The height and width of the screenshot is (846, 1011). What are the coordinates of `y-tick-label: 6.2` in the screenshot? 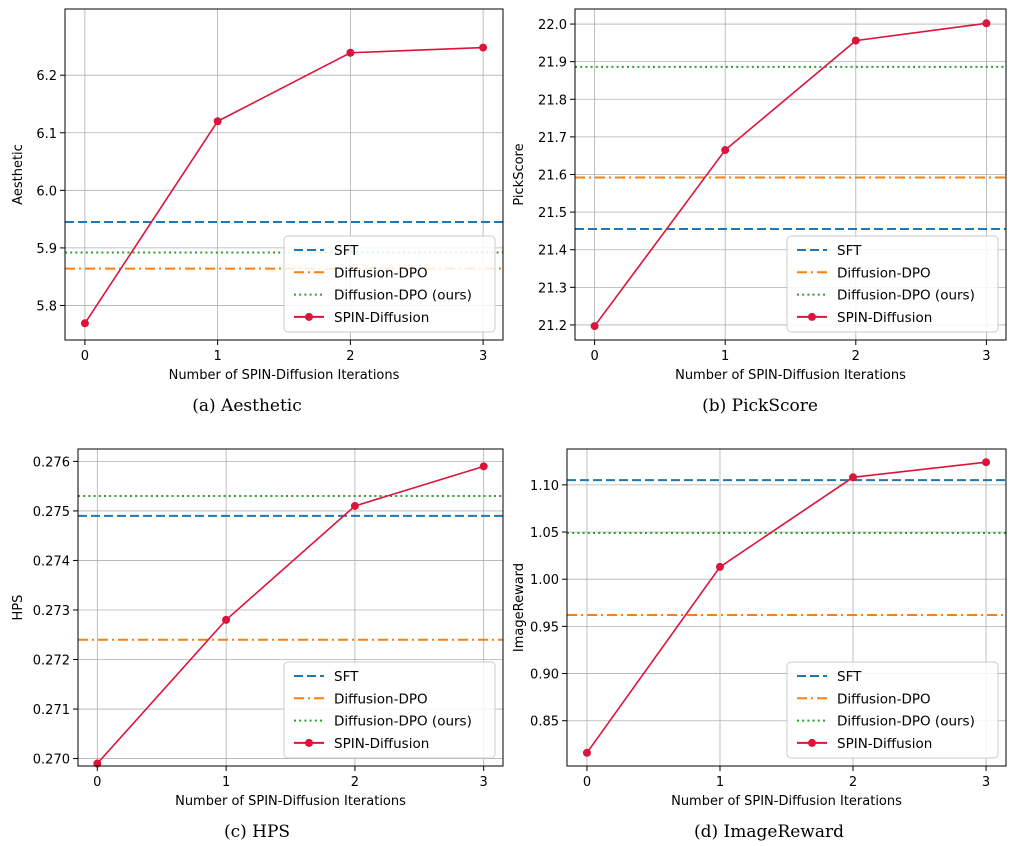 It's located at (46, 76).